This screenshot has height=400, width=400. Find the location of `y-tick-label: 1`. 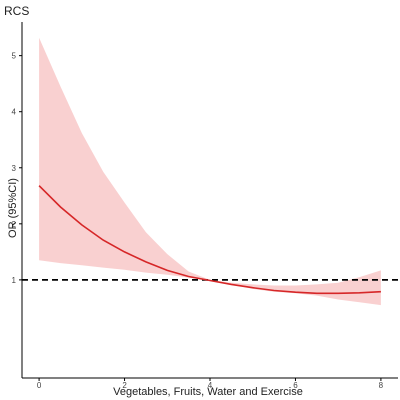

y-tick-label: 1 is located at coordinates (14, 280).